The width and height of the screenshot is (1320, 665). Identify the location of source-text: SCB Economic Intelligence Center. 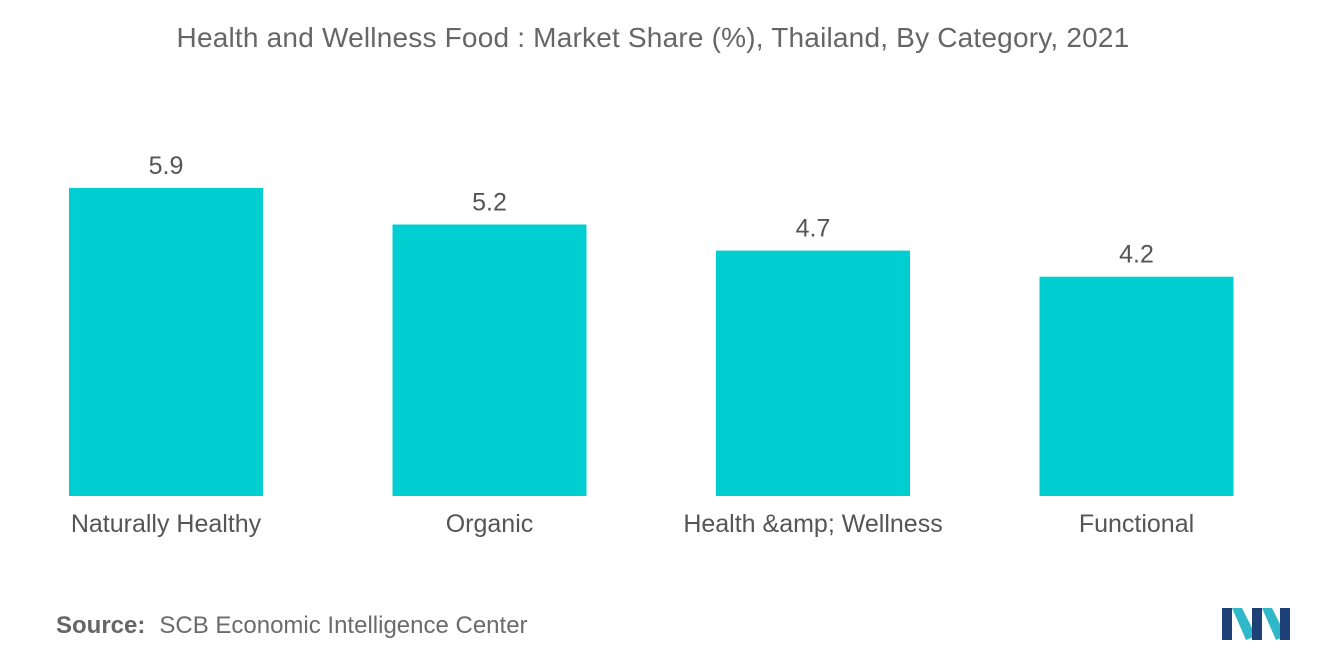
(343, 625).